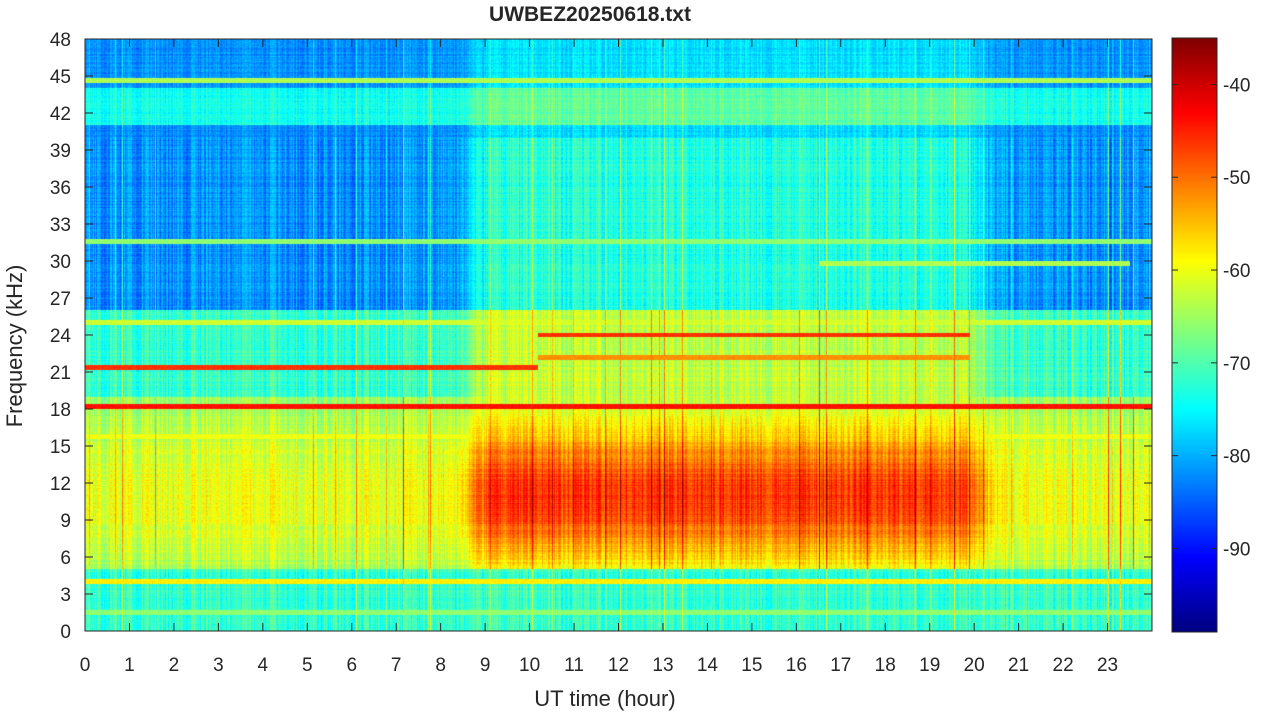 The width and height of the screenshot is (1264, 715). Describe the element at coordinates (65, 632) in the screenshot. I see `y-tick-label: 0` at that location.